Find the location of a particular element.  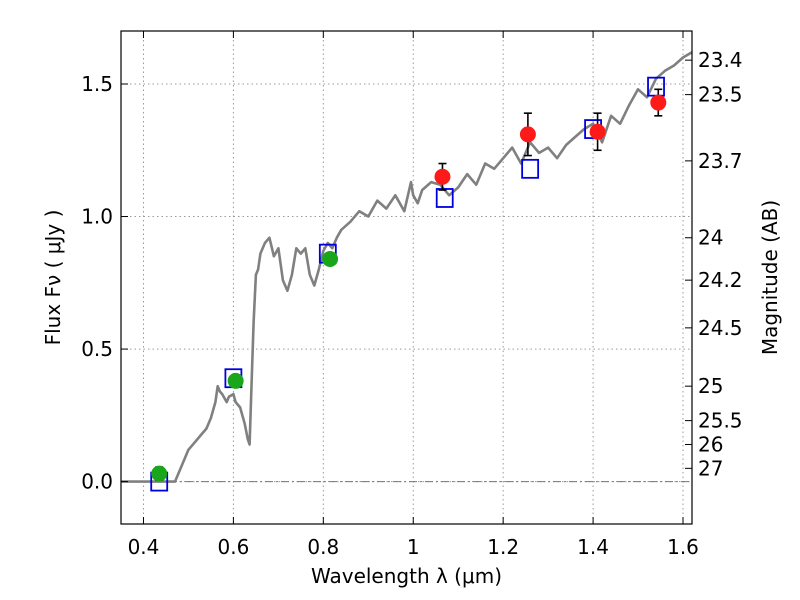

y-tick-label-1: 0.5 is located at coordinates (97, 349).